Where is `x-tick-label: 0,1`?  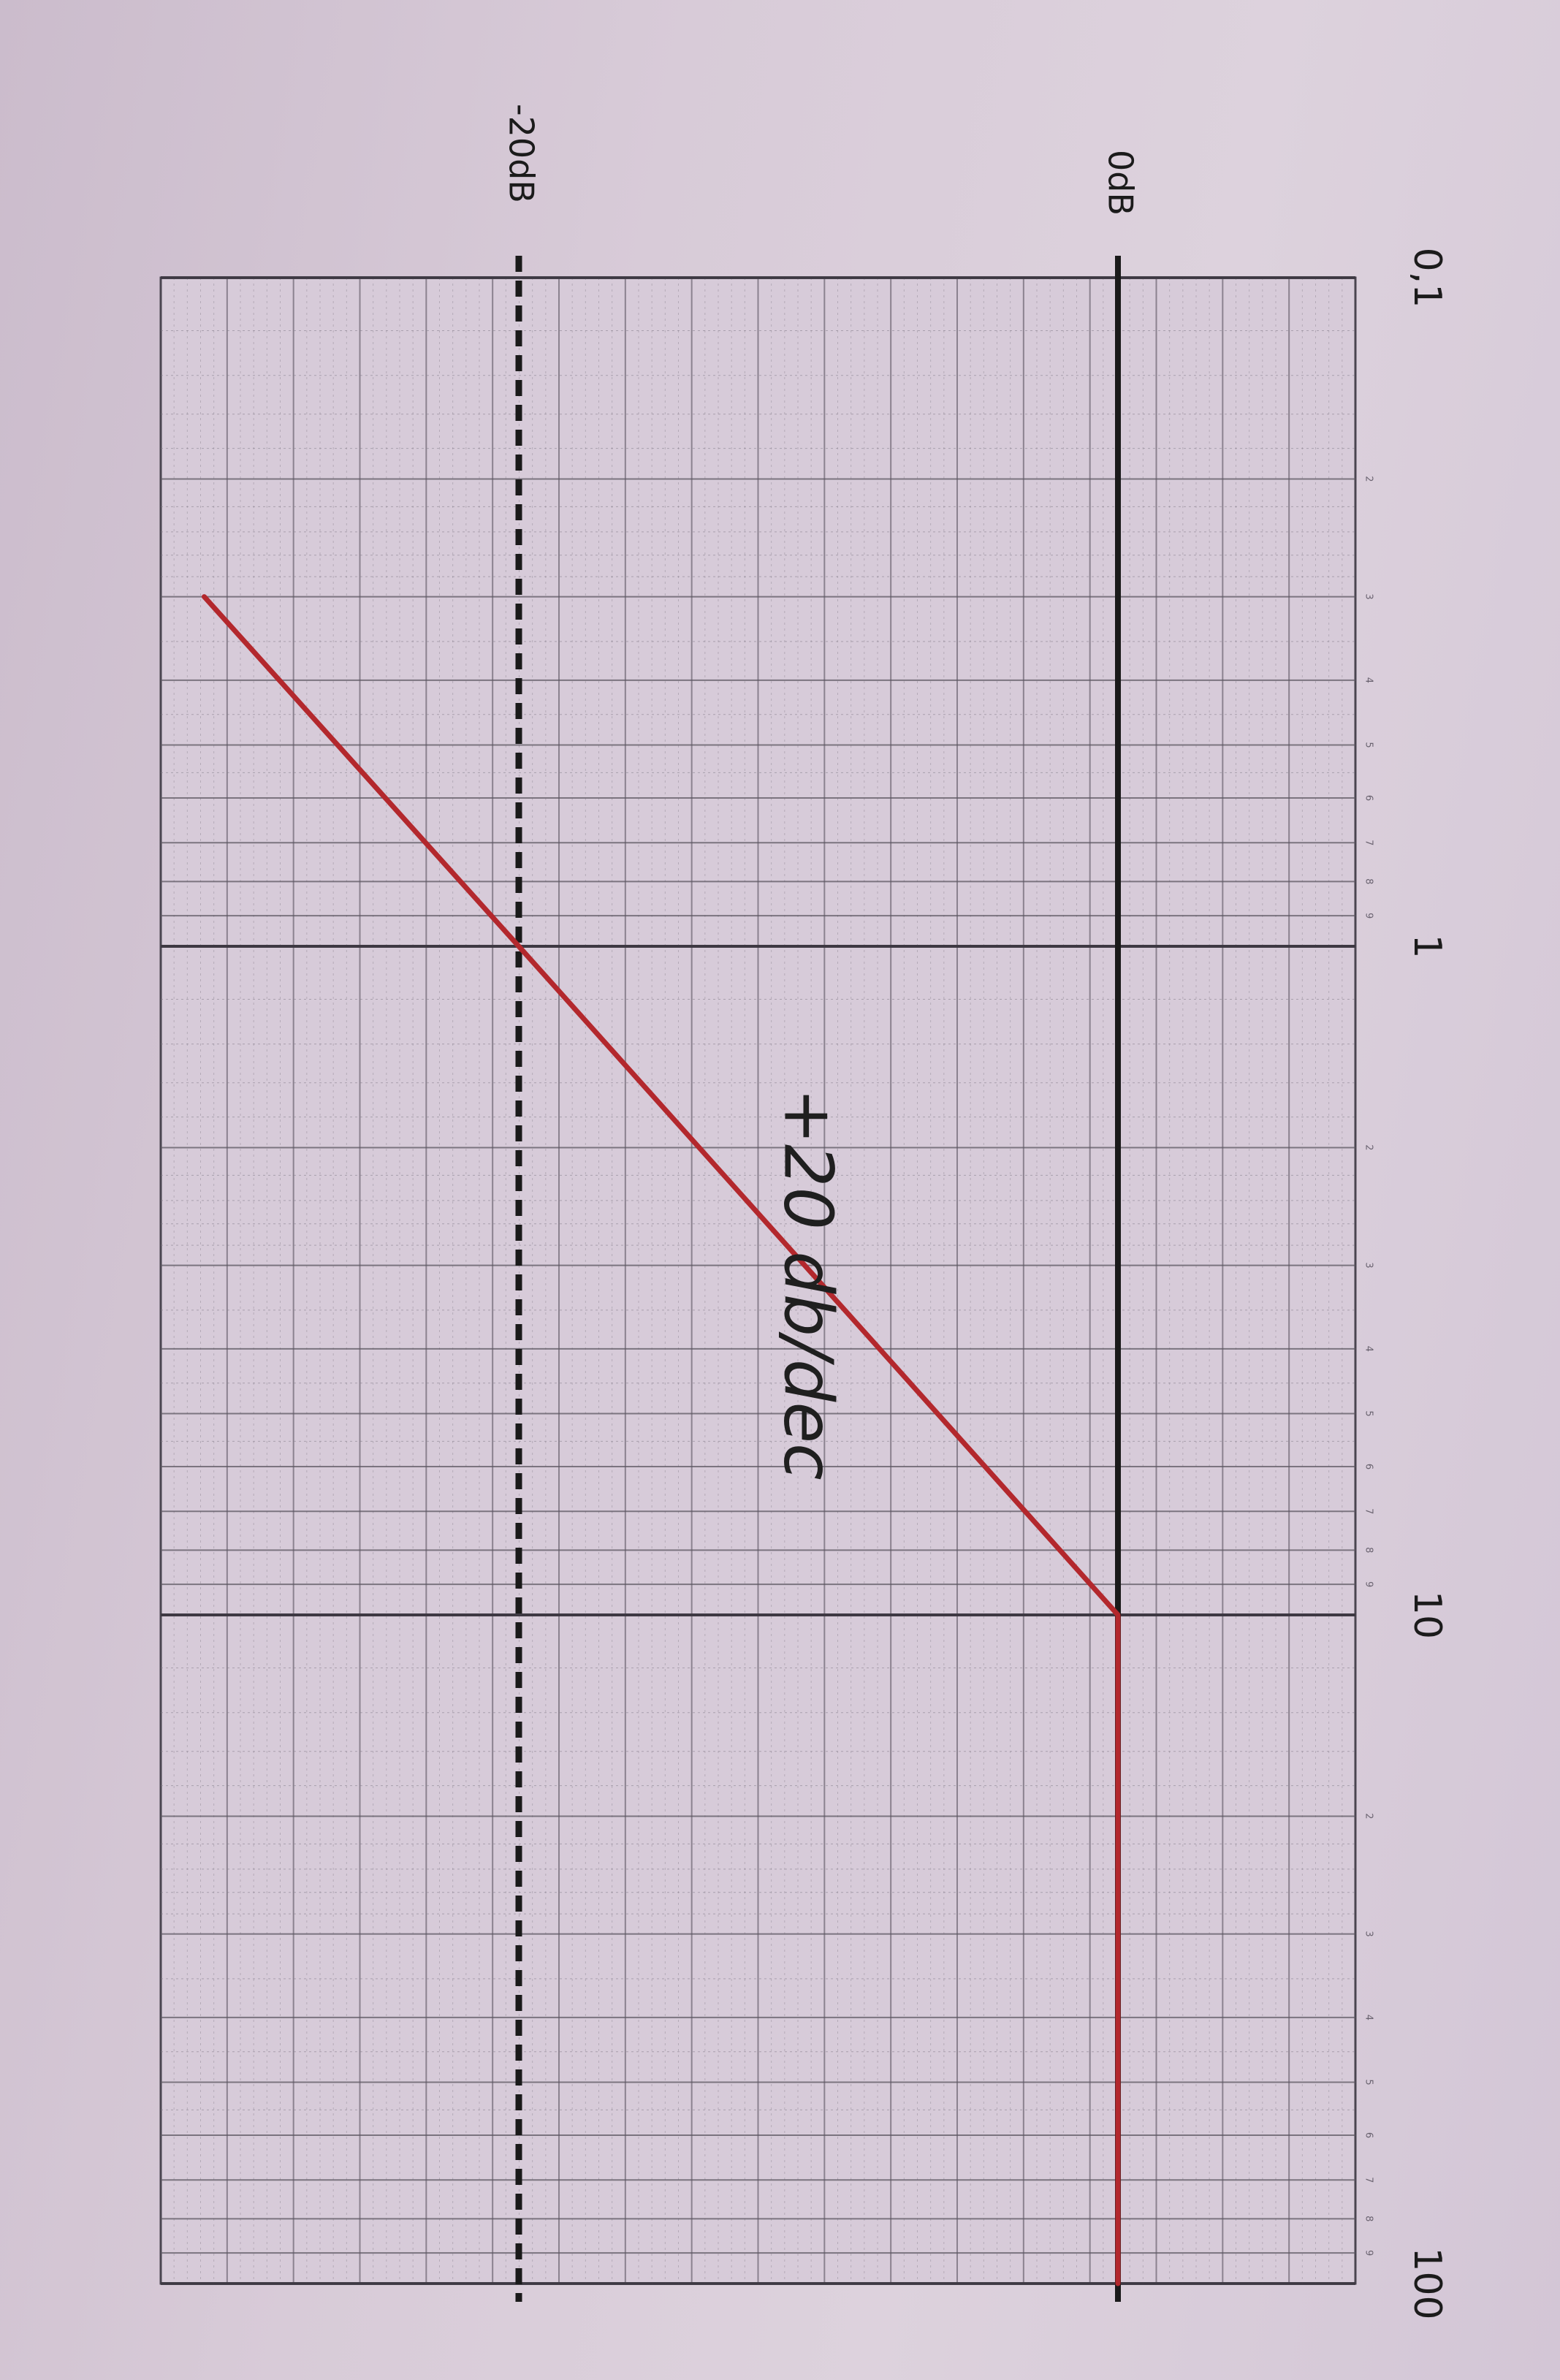
x-tick-label: 0,1 is located at coordinates (1427, 278).